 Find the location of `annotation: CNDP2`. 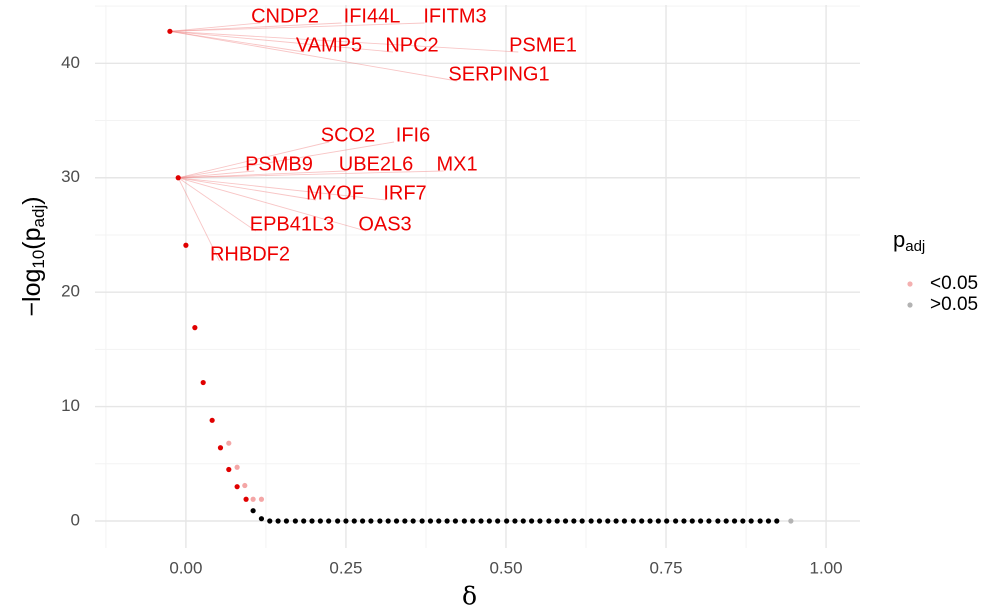

annotation: CNDP2 is located at coordinates (285, 16).